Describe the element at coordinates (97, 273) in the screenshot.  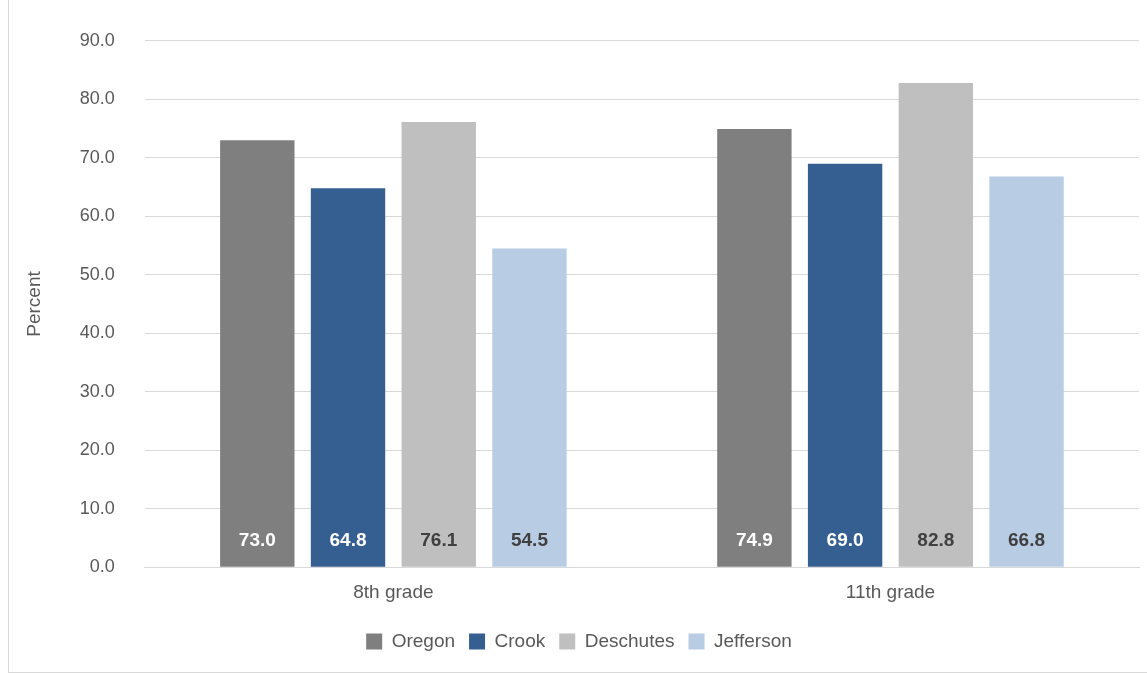
I see `y-tick-label: 50.0` at that location.